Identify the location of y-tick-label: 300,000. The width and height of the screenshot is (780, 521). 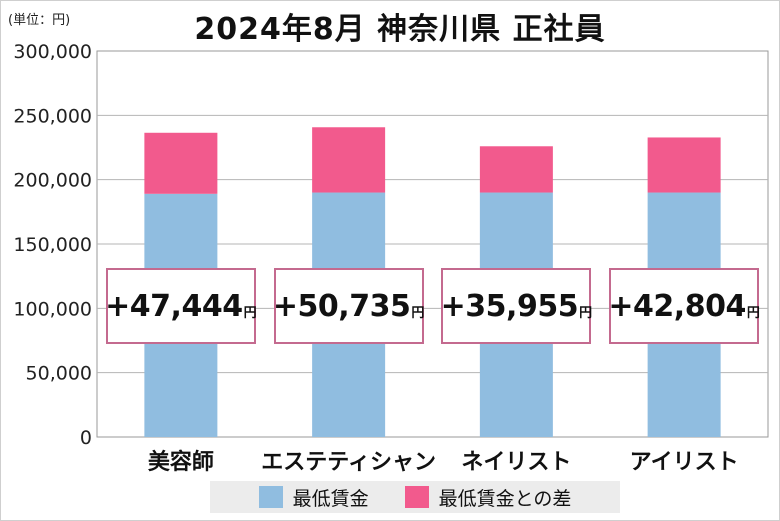
(52, 52).